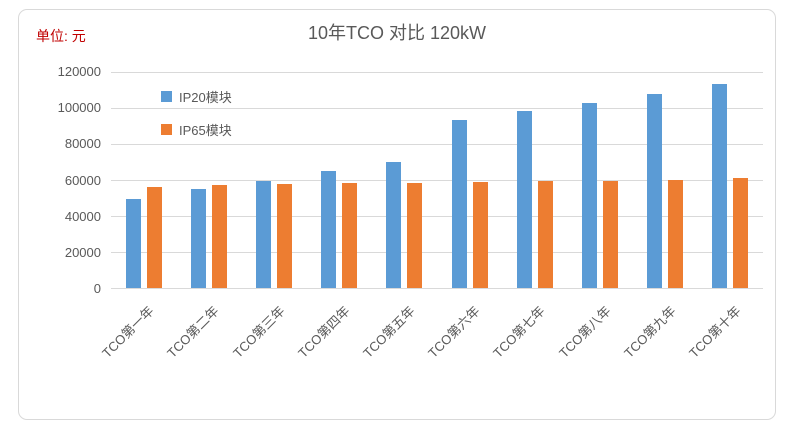 This screenshot has height=427, width=792. Describe the element at coordinates (524, 199) in the screenshot. I see `bar-IP20模块-TCO第七年` at that location.